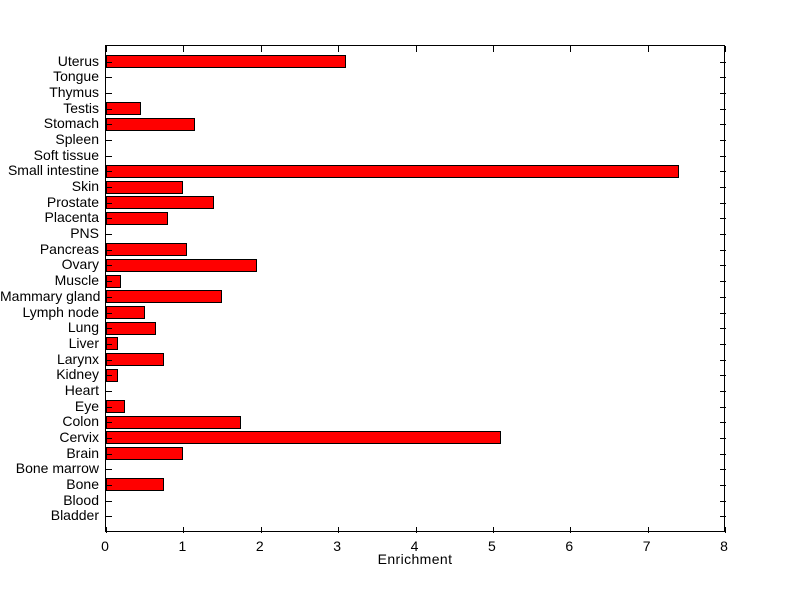 The height and width of the screenshot is (599, 800). Describe the element at coordinates (69, 248) in the screenshot. I see `y-tick-label-pancreas: Pancreas` at that location.